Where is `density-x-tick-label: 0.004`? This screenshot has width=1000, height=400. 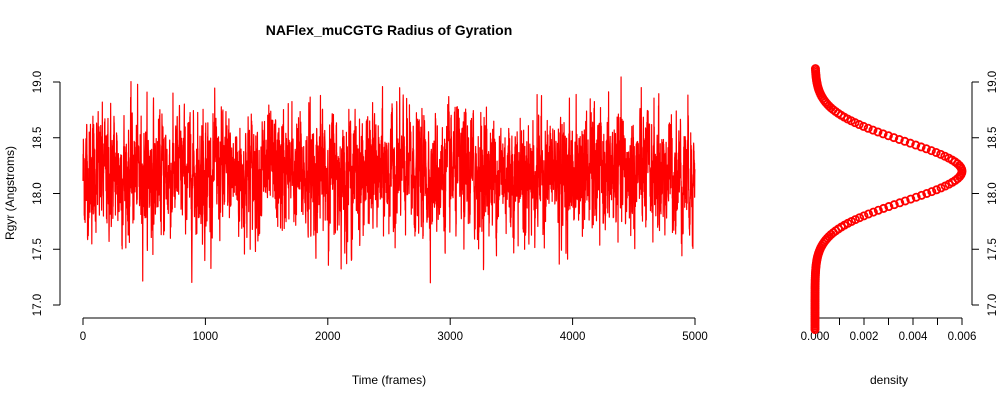
density-x-tick-label: 0.004 is located at coordinates (913, 337).